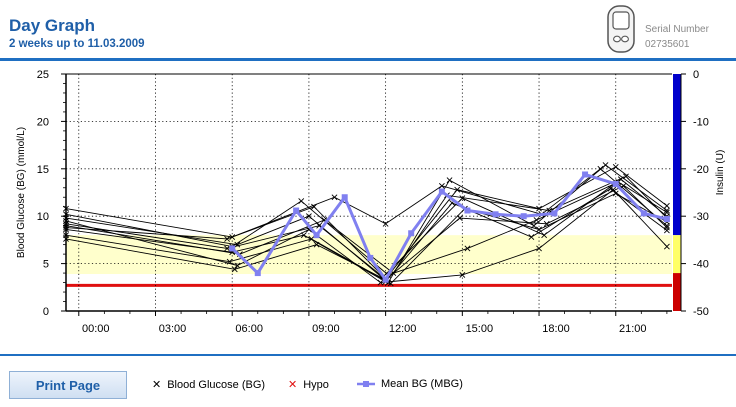 Image resolution: width=736 pixels, height=407 pixels. What do you see at coordinates (368, 59) in the screenshot?
I see `header-divider` at bounding box center [368, 59].